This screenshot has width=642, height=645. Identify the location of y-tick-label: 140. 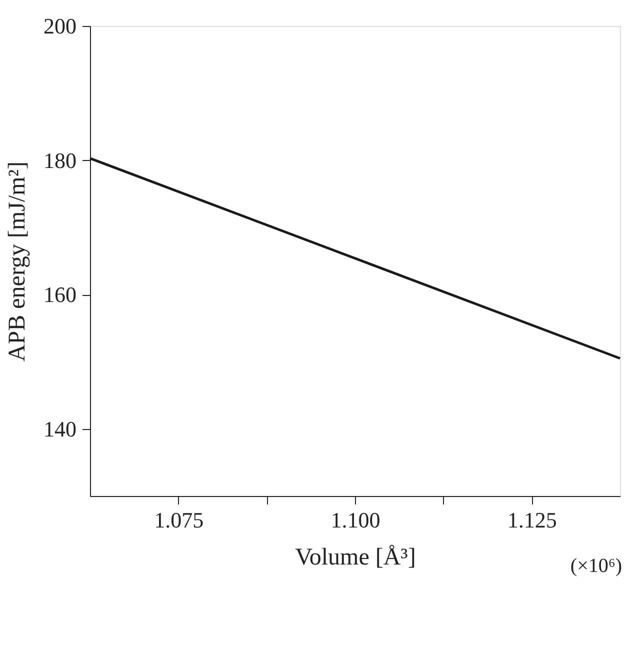
(60, 429).